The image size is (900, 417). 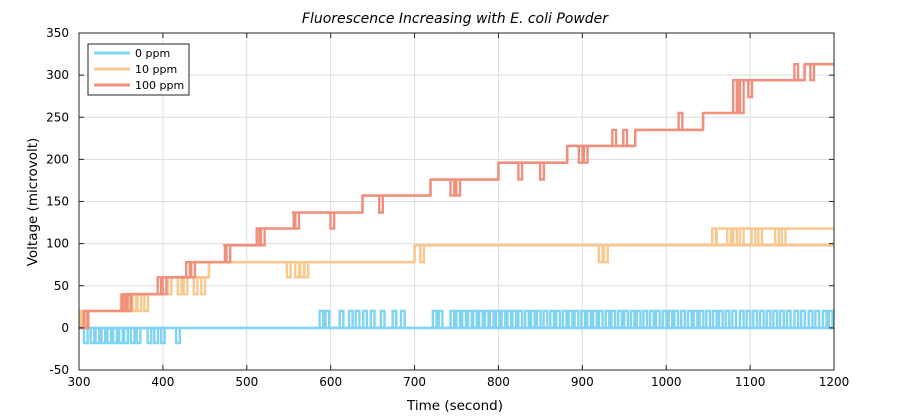 I want to click on y-tick-label: 150, so click(x=57, y=202).